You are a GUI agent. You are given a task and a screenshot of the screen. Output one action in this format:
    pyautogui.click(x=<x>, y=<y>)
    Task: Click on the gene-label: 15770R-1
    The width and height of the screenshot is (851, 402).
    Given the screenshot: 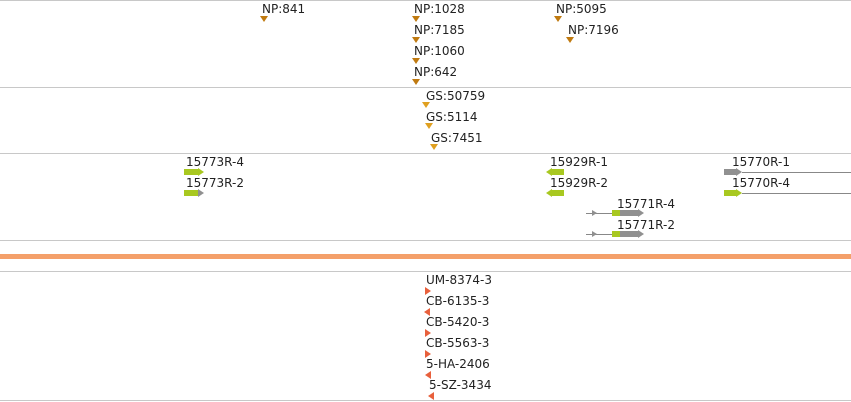 What is the action you would take?
    pyautogui.click(x=761, y=162)
    